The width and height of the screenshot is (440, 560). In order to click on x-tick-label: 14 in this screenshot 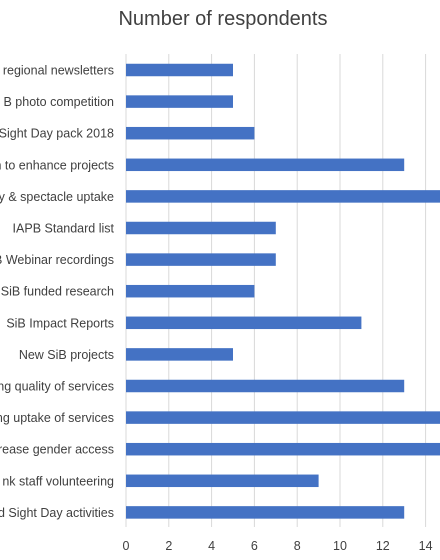, I will do `click(426, 546)`.